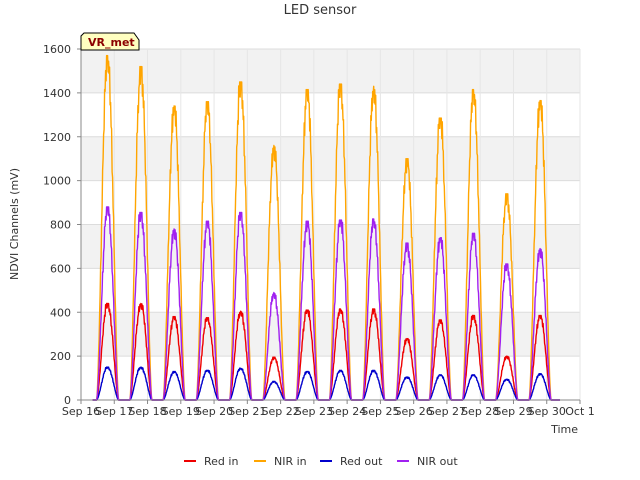 The image size is (640, 480). I want to click on y-tick-label: 1400, so click(57, 93).